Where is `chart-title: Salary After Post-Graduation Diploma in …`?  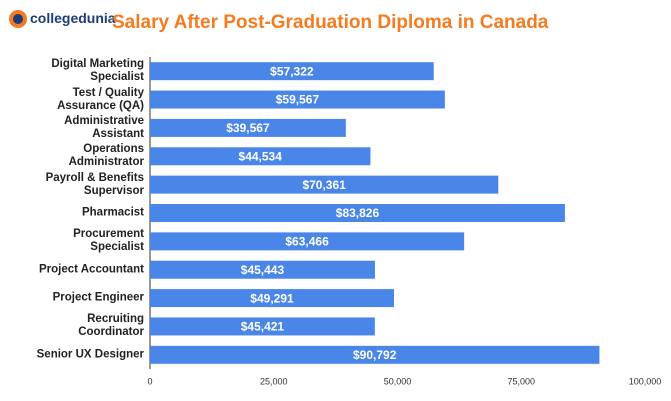 chart-title: Salary After Post-Graduation Diploma in … is located at coordinates (330, 22).